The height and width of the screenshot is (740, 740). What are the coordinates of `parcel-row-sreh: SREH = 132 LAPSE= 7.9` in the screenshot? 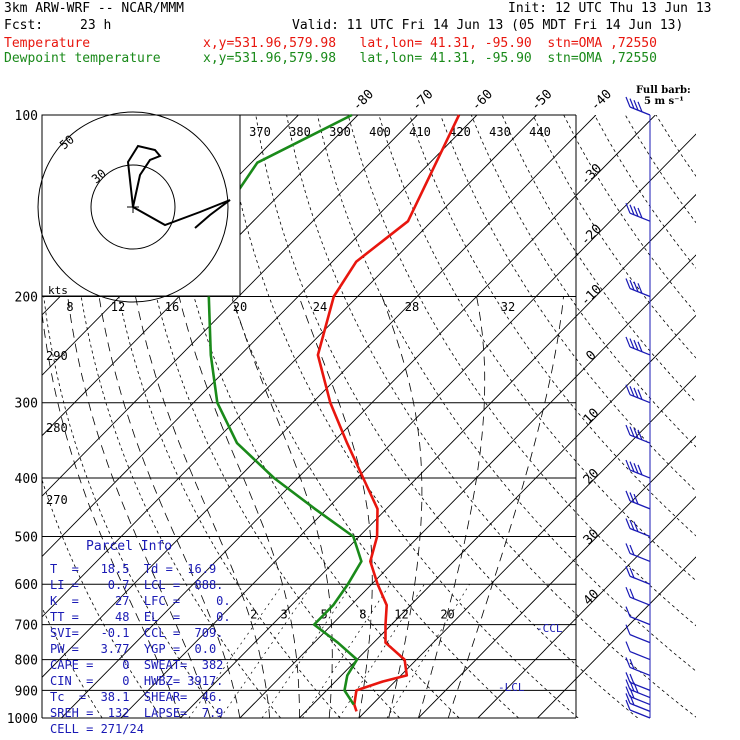 It's located at (137, 713).